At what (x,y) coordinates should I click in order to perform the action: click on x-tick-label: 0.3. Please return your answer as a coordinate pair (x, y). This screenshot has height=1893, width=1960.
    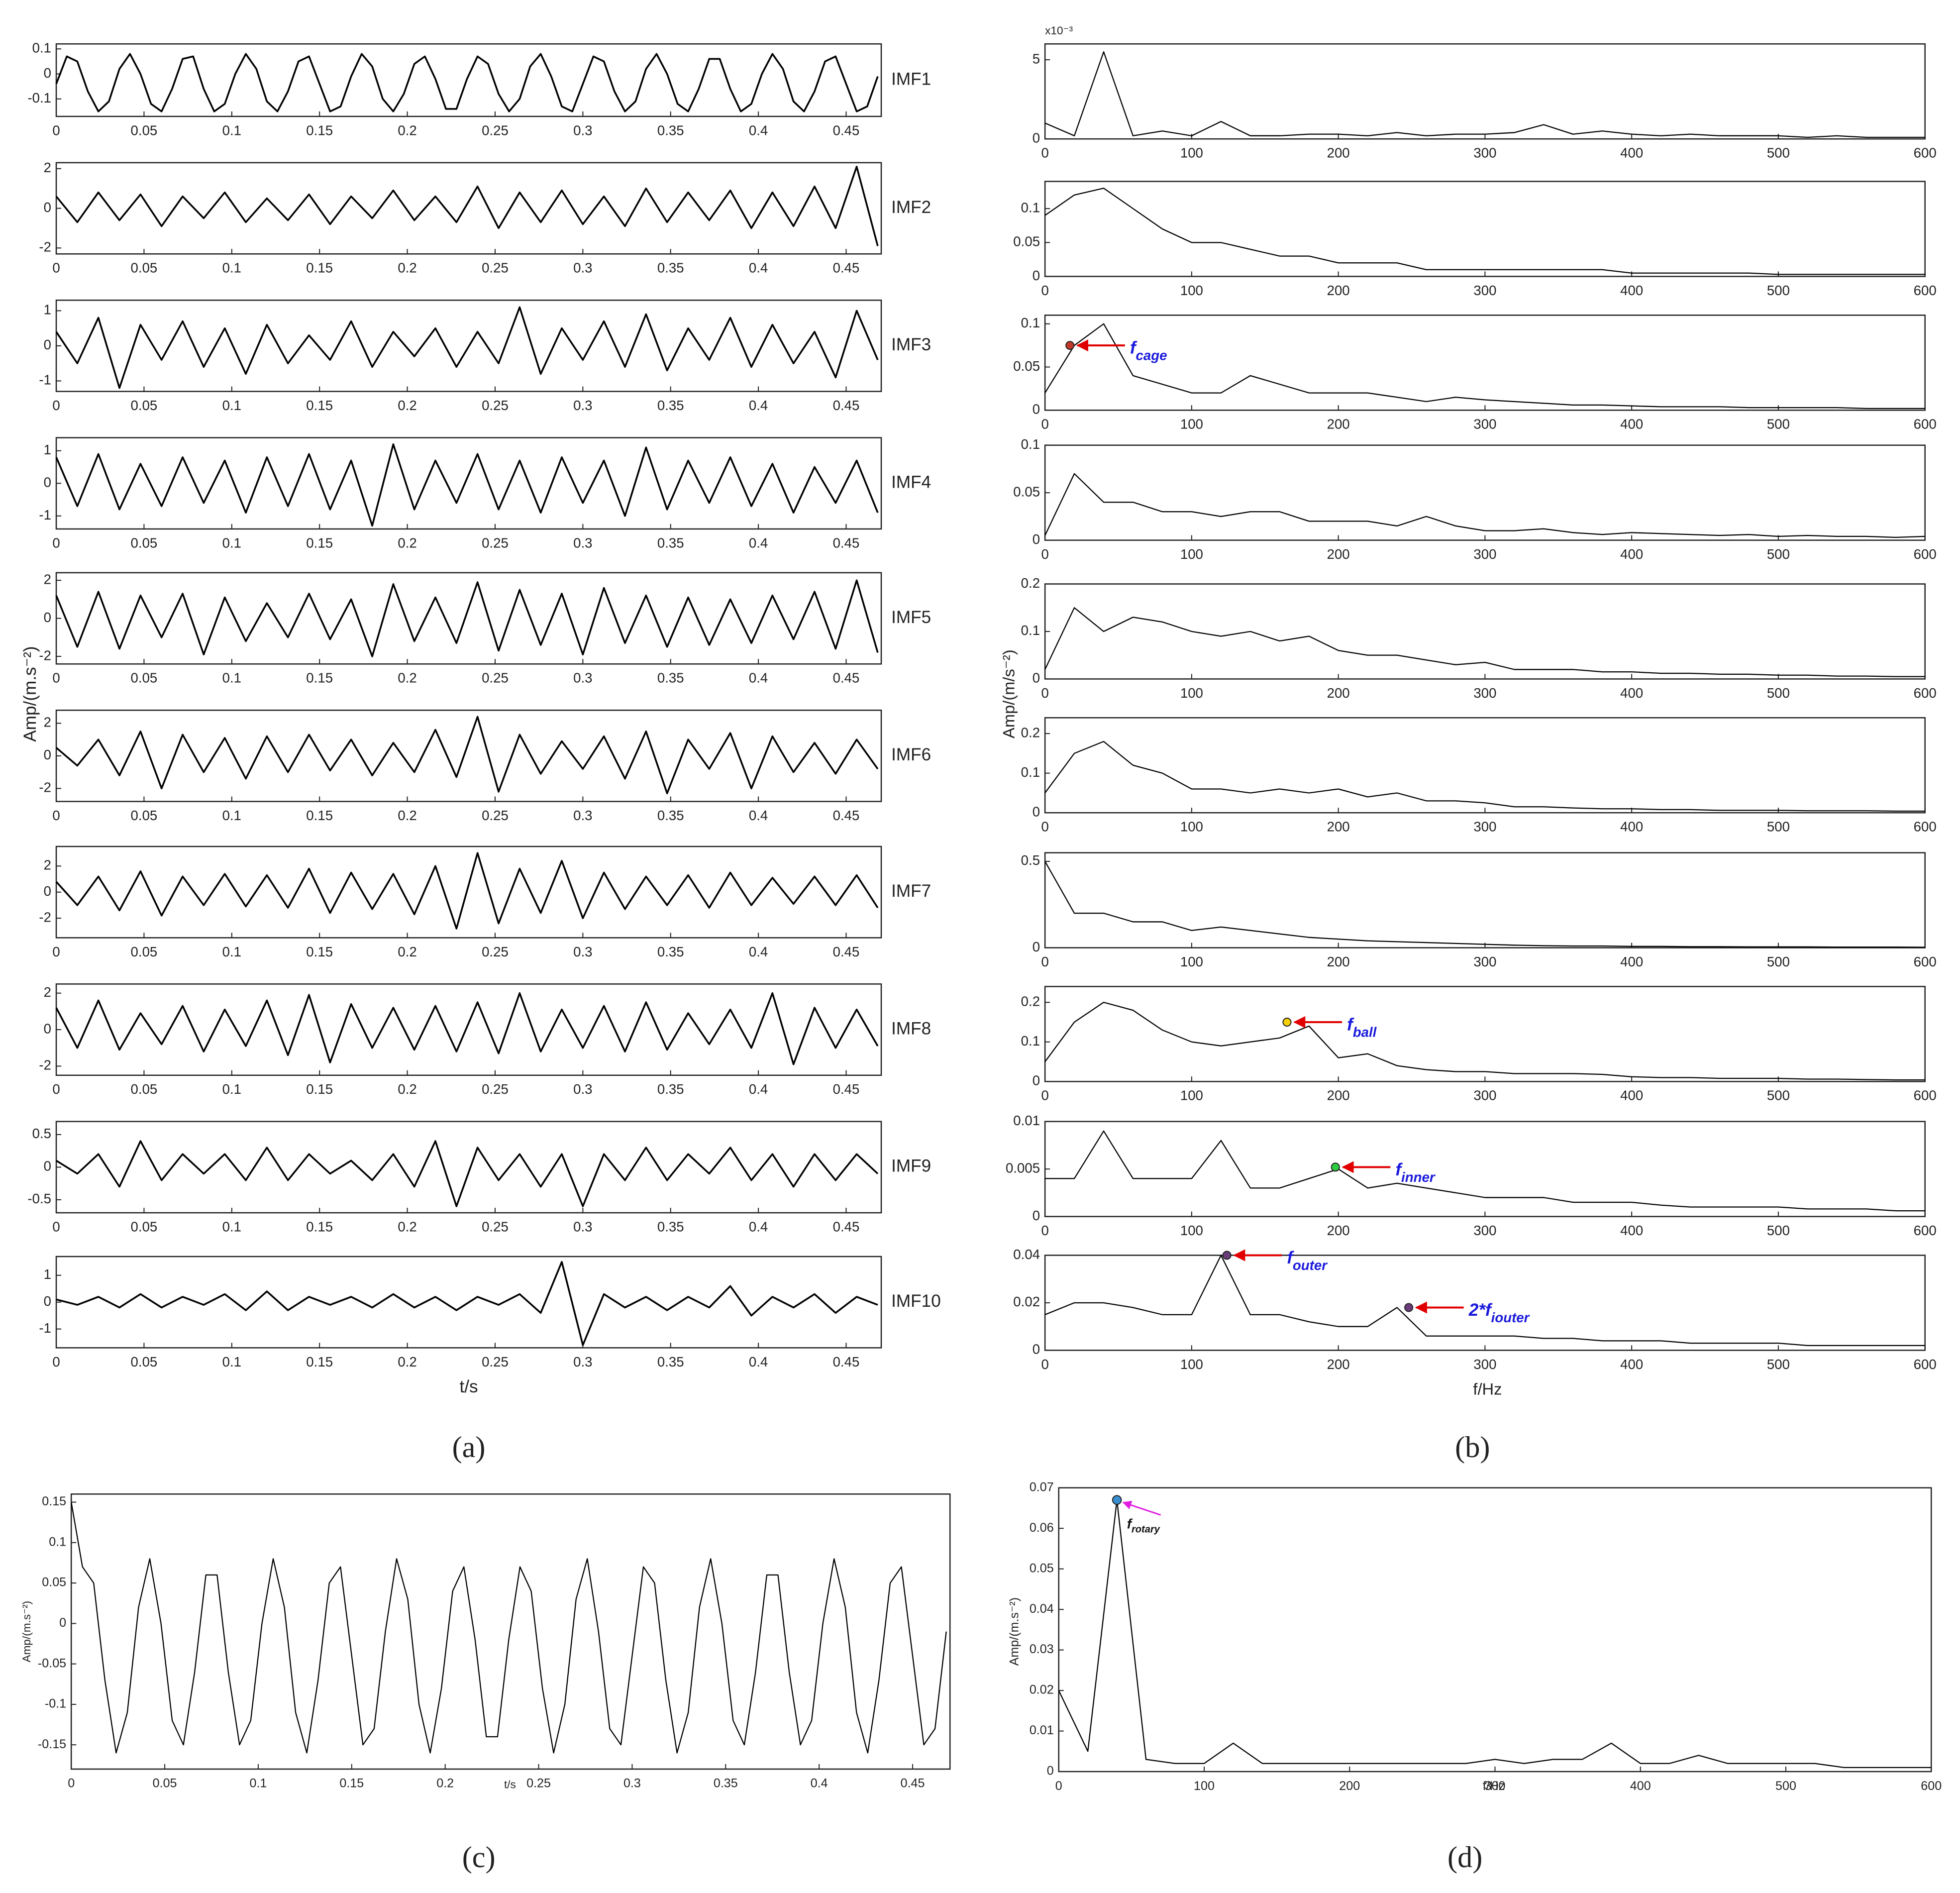
    Looking at the image, I should click on (582, 406).